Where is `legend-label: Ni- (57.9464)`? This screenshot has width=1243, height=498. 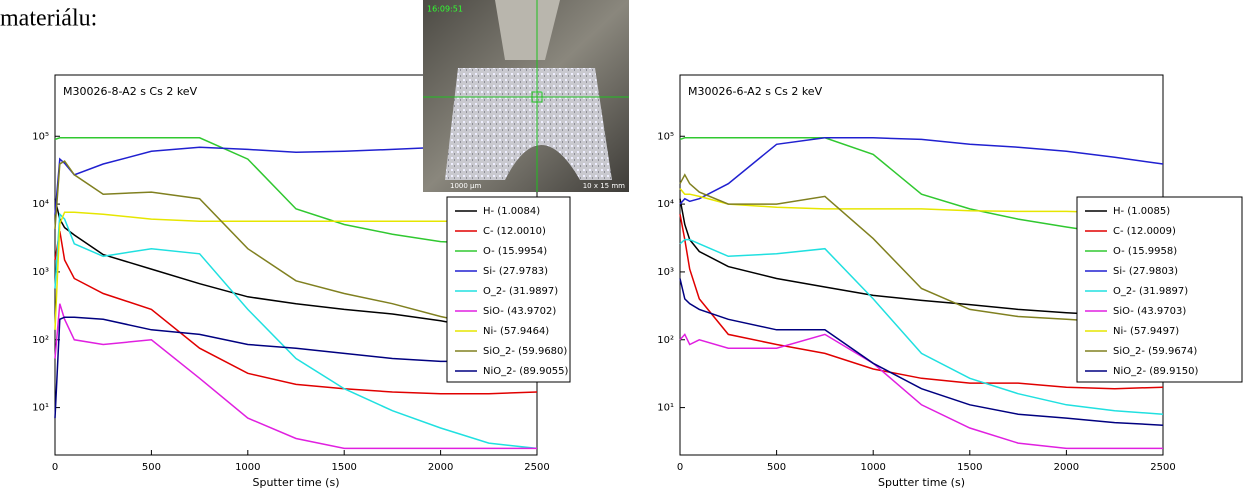 legend-label: Ni- (57.9464) is located at coordinates (516, 331).